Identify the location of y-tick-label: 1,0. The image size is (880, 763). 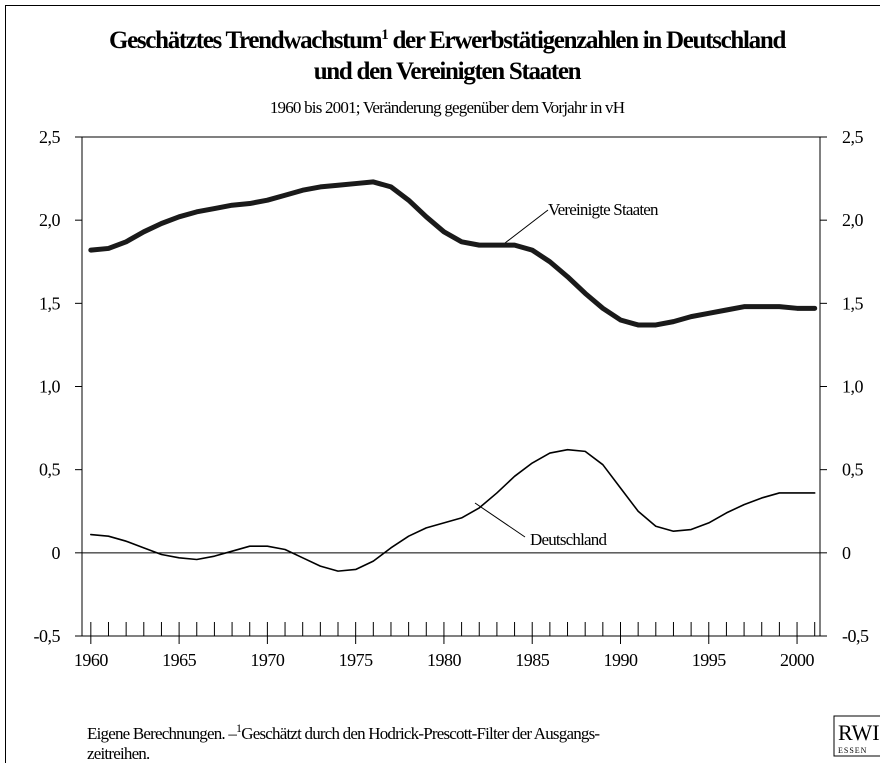
(50, 387).